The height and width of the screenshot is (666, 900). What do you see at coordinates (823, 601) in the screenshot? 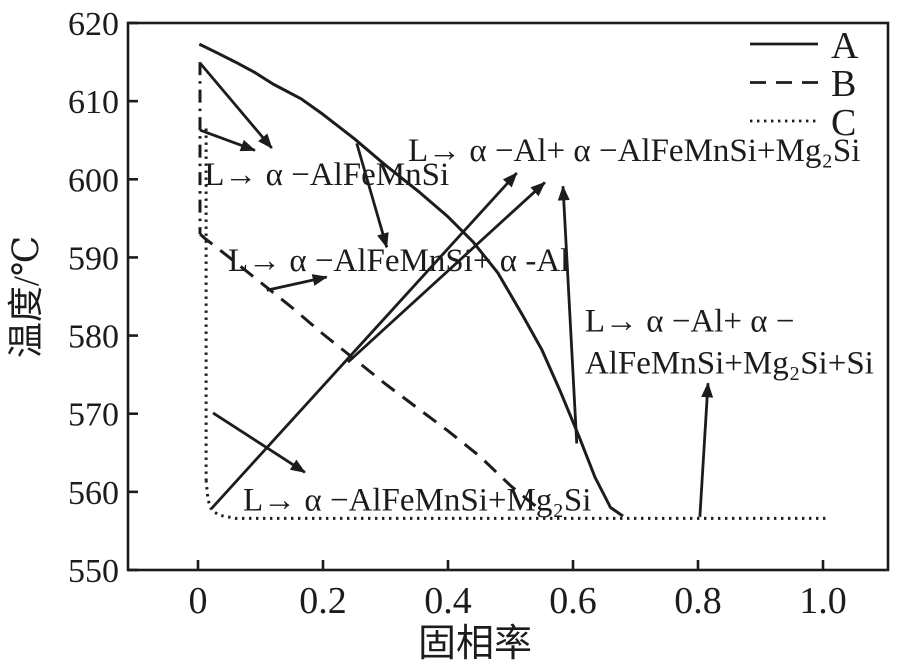
I see `x-tick-label-1.0: 1.0` at bounding box center [823, 601].